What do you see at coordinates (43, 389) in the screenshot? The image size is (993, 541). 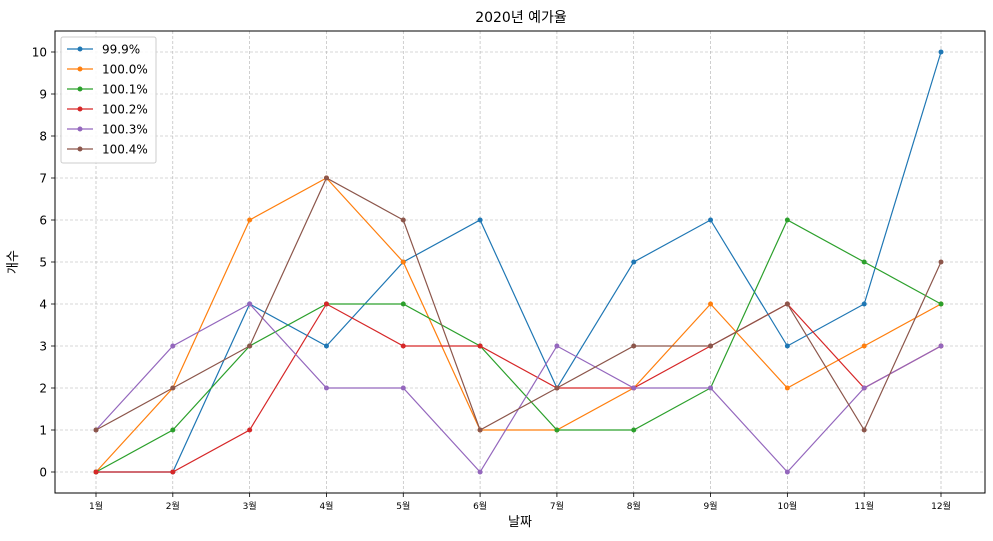 I see `y-tick-label: 2` at bounding box center [43, 389].